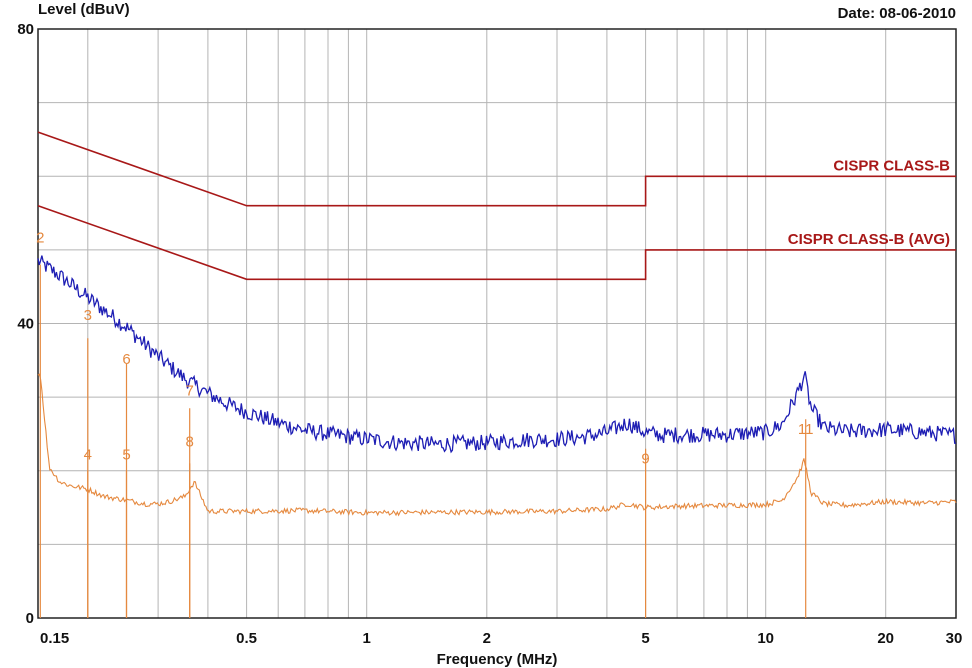 Image resolution: width=972 pixels, height=668 pixels. What do you see at coordinates (25, 324) in the screenshot?
I see `y-tick-label: 40` at bounding box center [25, 324].